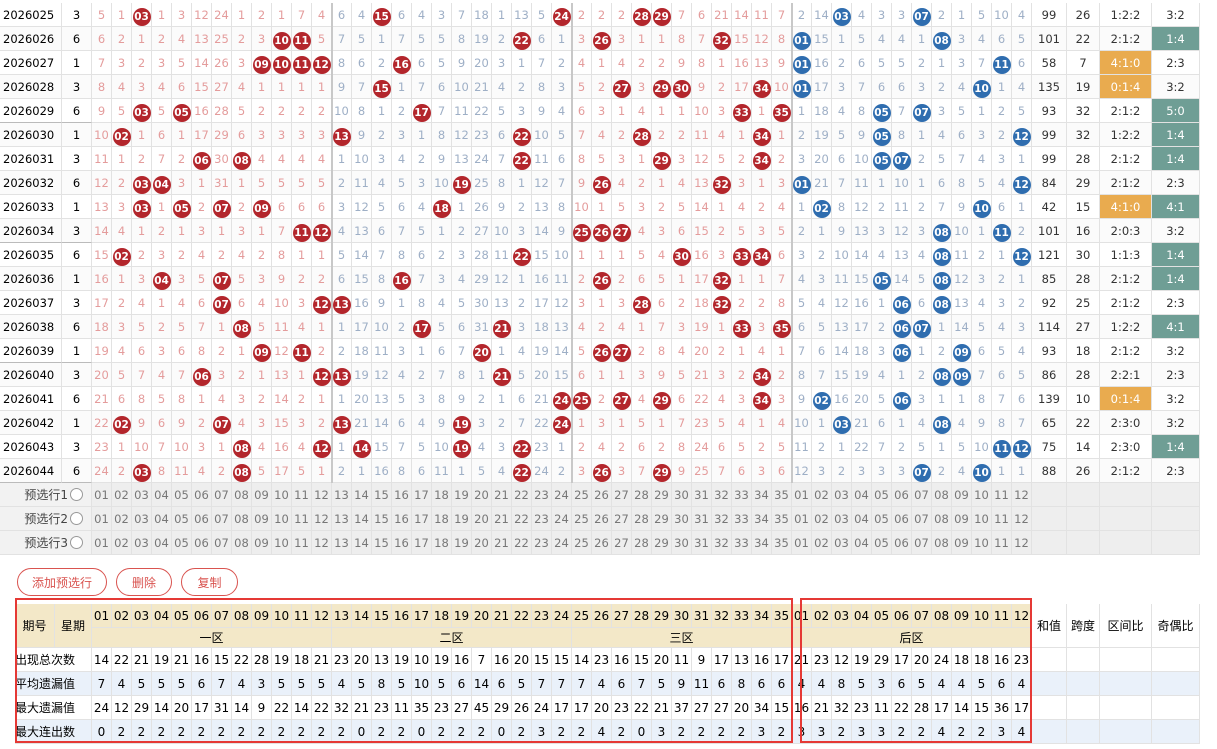 The width and height of the screenshot is (1217, 749). I want to click on preselect-number: 33, so click(742, 519).